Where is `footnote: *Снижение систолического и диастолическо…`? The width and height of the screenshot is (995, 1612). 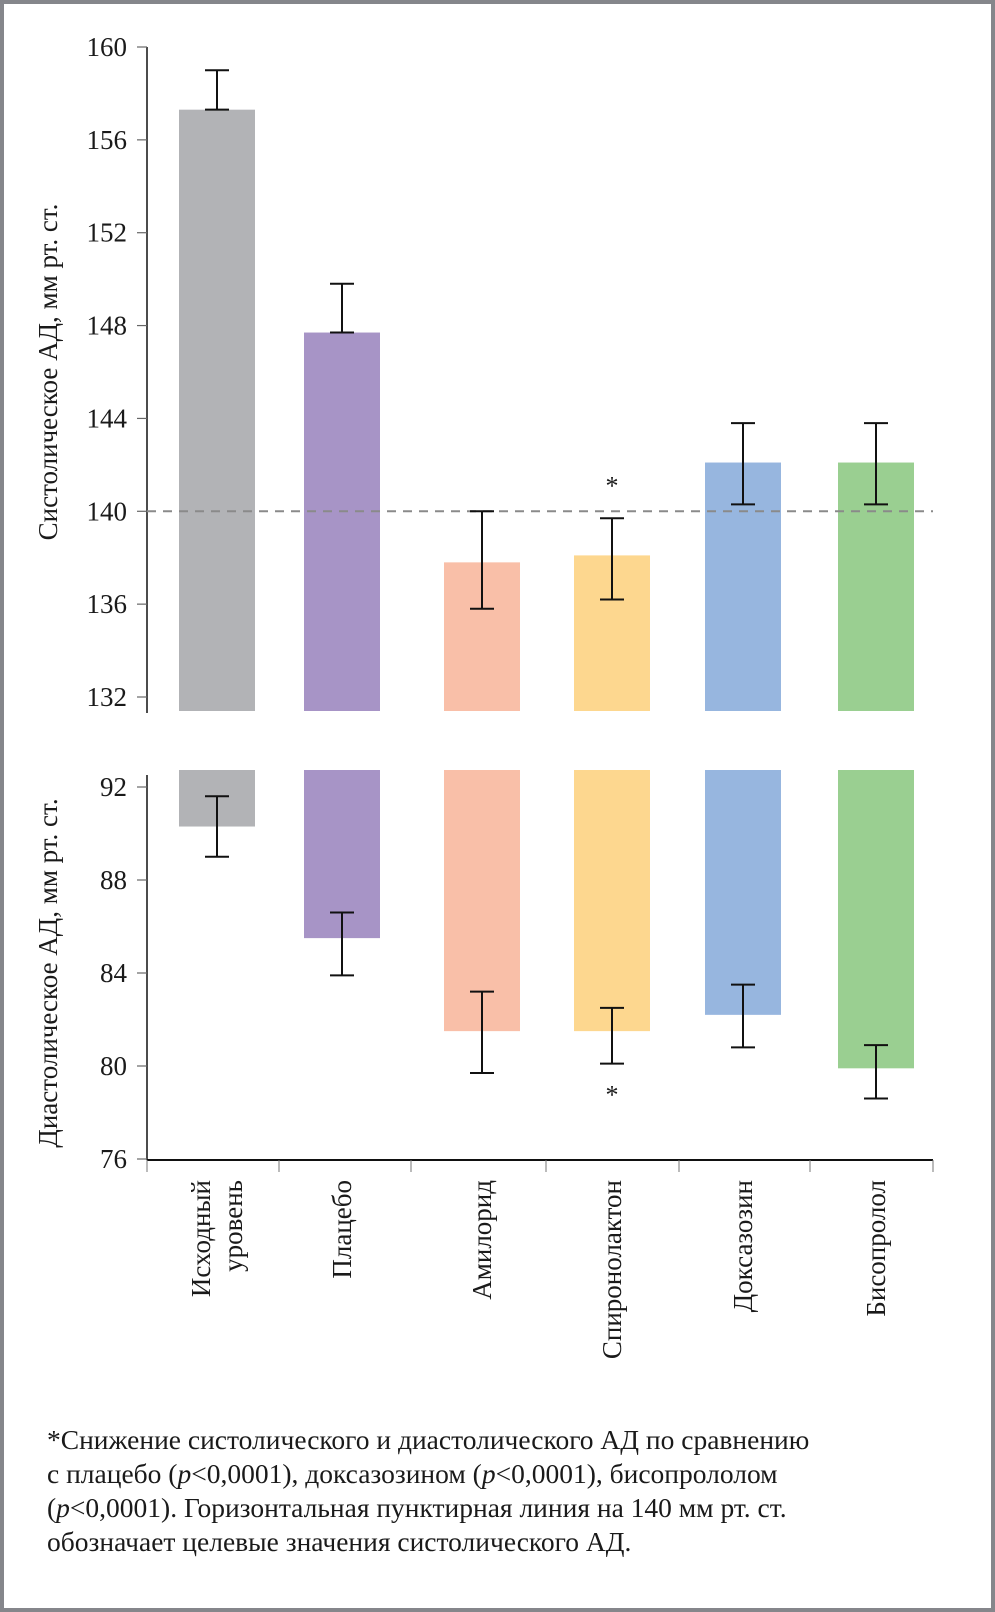 footnote: *Снижение систолического и диастолическо… is located at coordinates (497, 1491).